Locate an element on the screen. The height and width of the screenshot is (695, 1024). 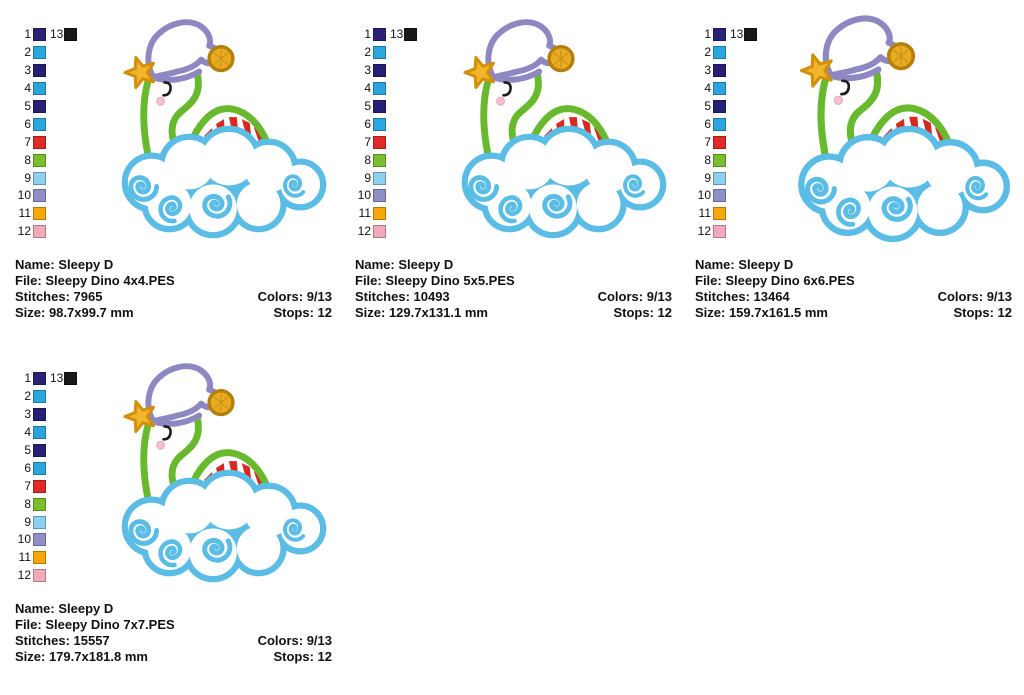
palette-row: 9 is located at coordinates (46, 178).